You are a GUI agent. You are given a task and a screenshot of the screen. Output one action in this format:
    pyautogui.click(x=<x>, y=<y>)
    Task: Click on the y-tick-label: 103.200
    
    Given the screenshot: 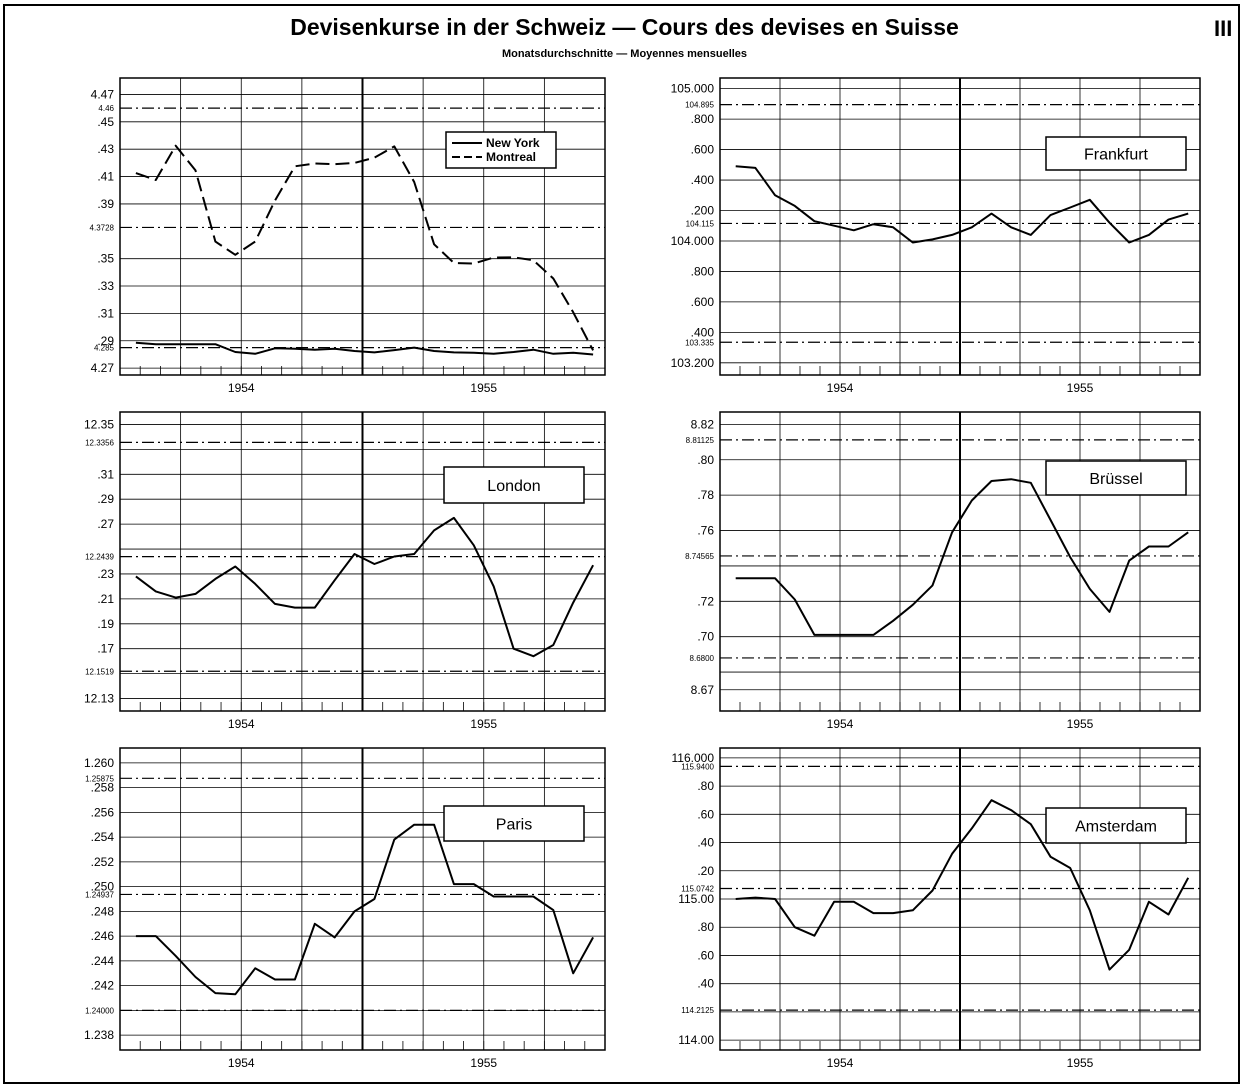 What is the action you would take?
    pyautogui.click(x=693, y=363)
    